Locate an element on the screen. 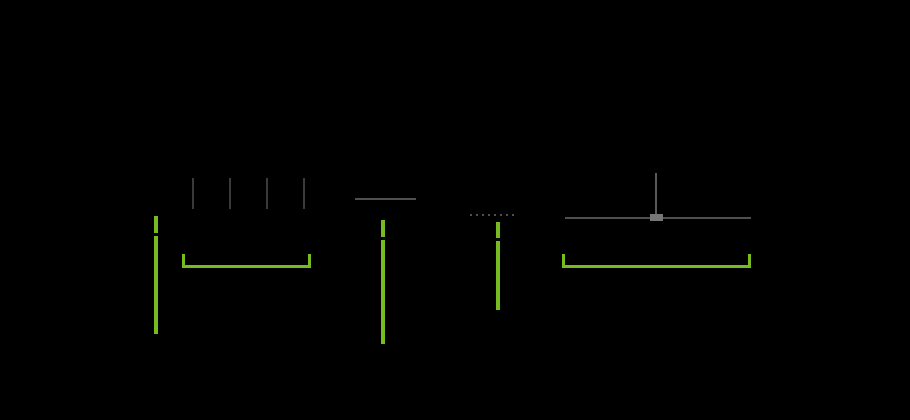  t-connector-node is located at coordinates (656, 217).